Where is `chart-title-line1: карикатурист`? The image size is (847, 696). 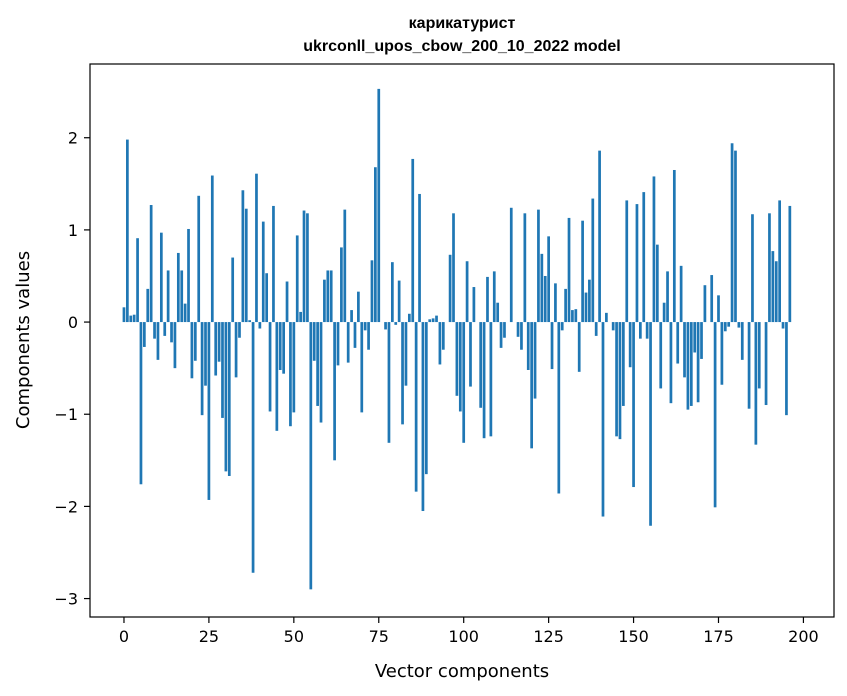 chart-title-line1: карикатурист is located at coordinates (462, 23).